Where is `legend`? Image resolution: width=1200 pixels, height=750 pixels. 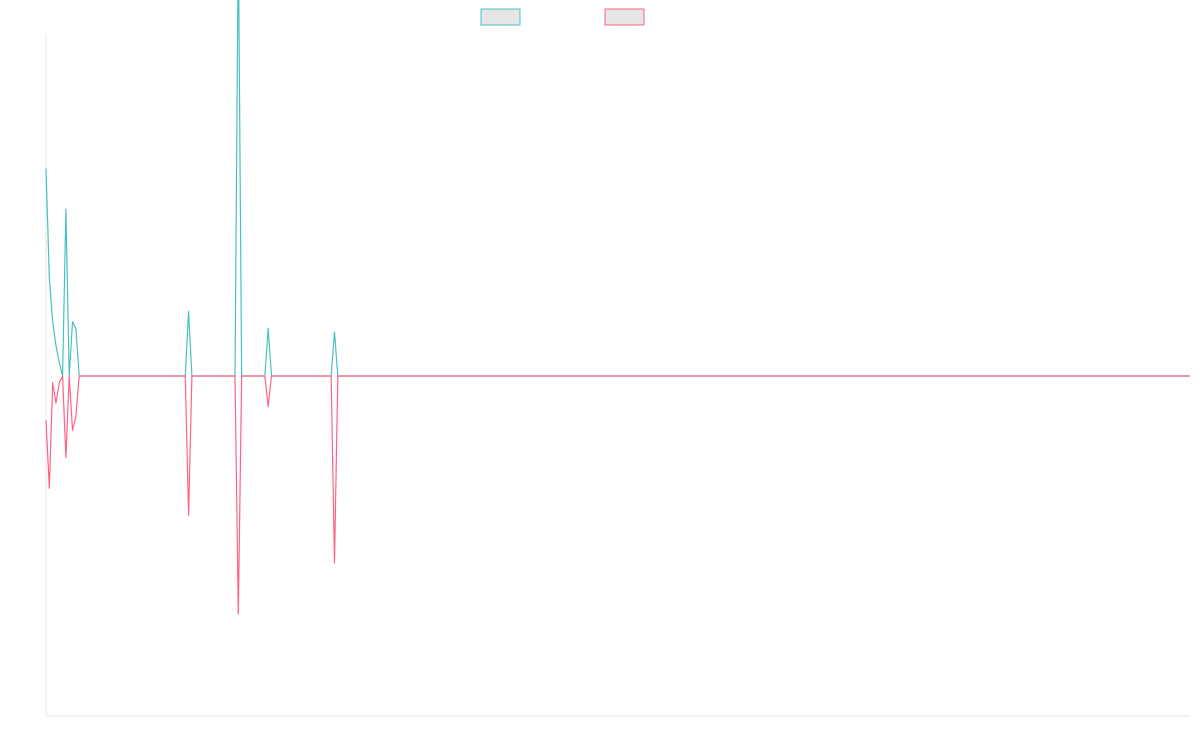 legend is located at coordinates (562, 17).